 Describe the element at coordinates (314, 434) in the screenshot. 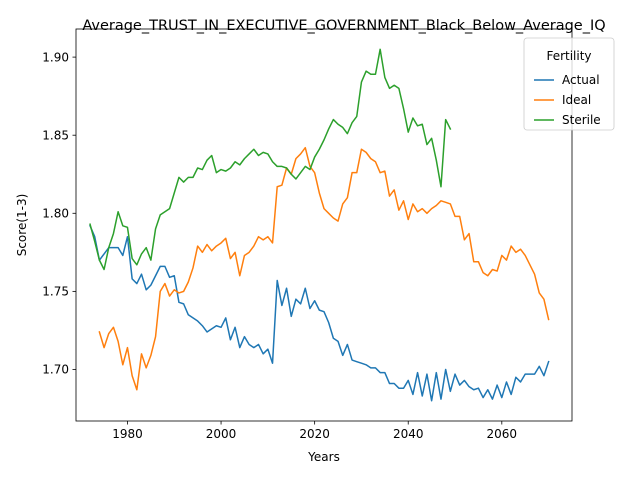

I see `x-tick-label: 2020` at that location.